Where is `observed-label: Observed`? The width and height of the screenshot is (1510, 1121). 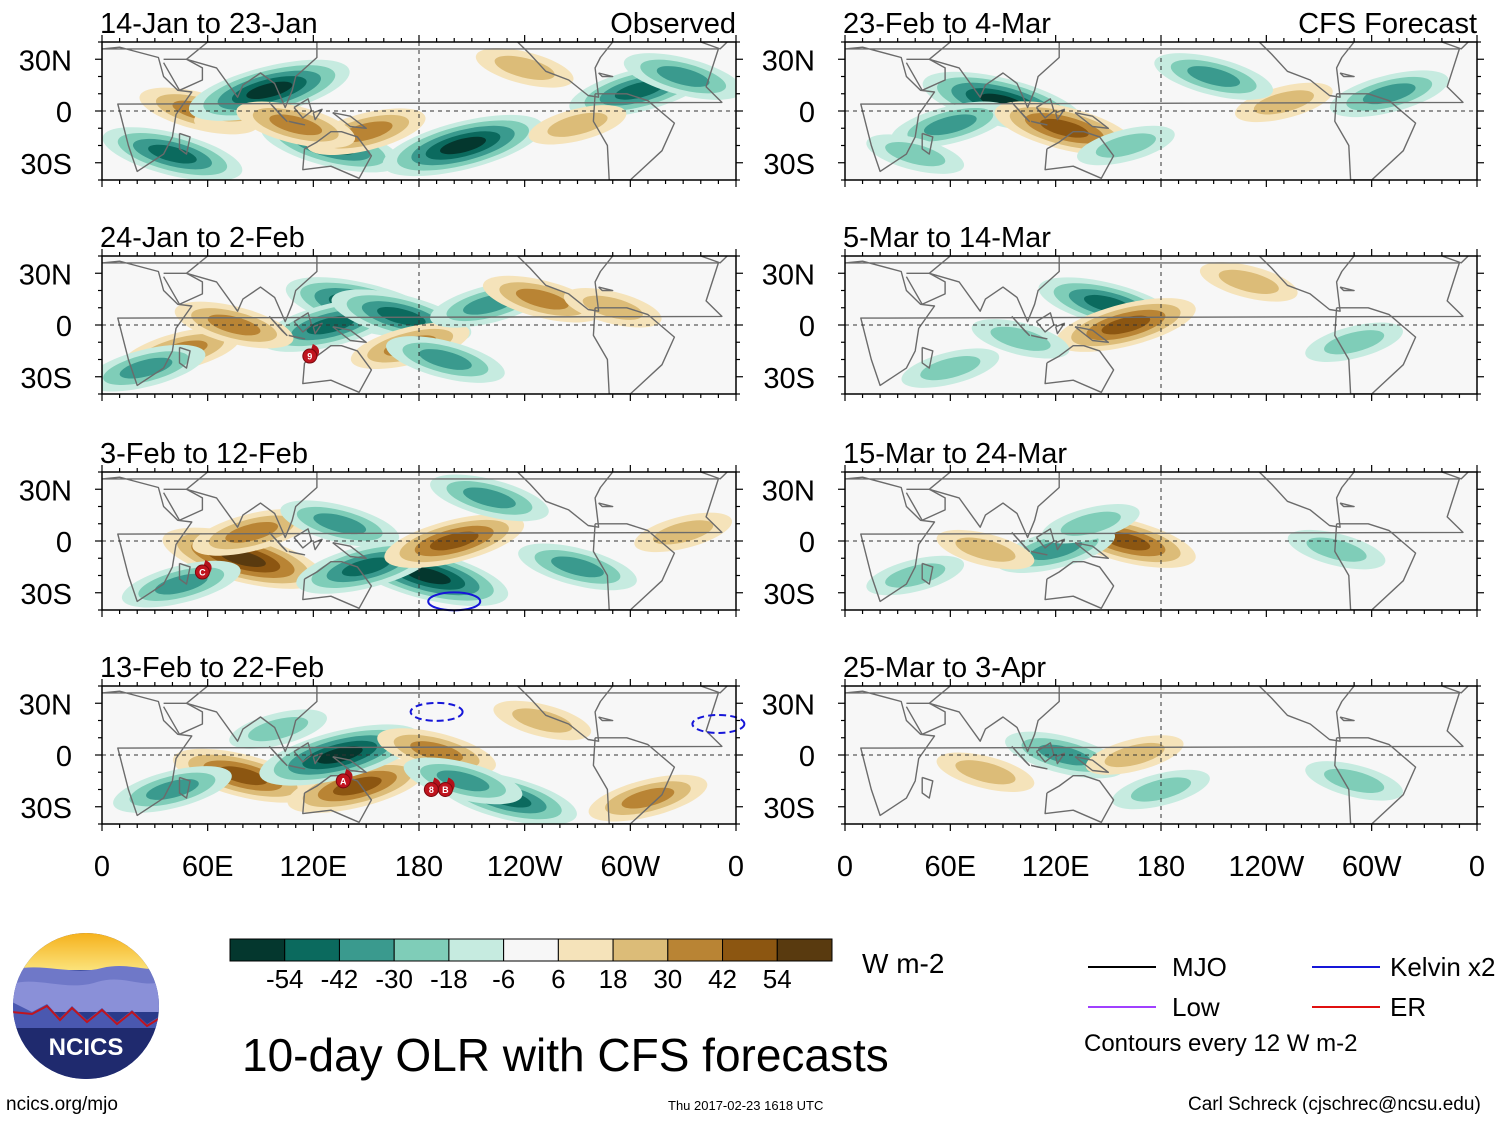 observed-label: Observed is located at coordinates (673, 24).